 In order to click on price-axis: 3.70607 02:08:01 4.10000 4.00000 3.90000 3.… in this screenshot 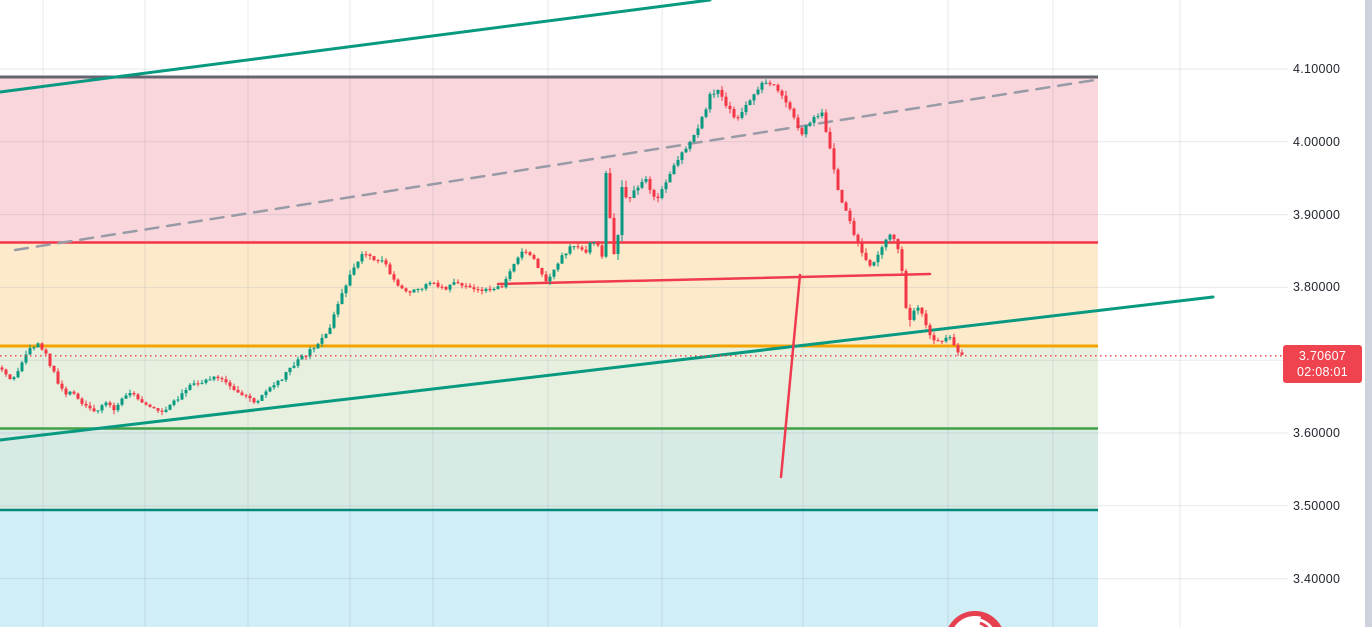, I will do `click(1323, 313)`.